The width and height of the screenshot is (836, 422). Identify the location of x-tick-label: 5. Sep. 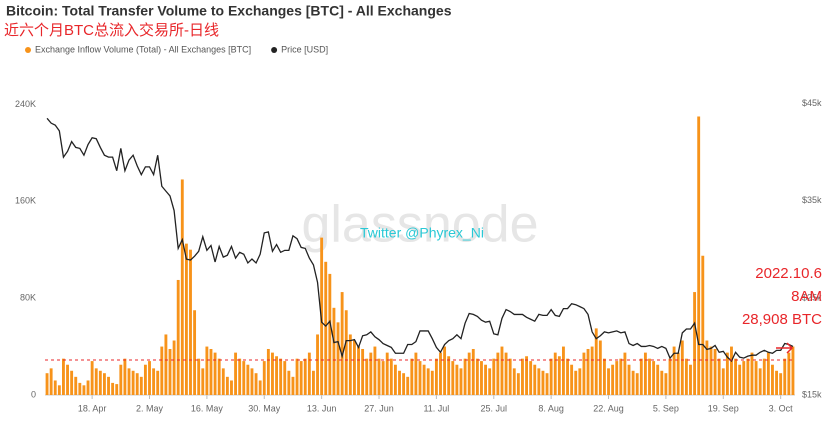
(666, 408).